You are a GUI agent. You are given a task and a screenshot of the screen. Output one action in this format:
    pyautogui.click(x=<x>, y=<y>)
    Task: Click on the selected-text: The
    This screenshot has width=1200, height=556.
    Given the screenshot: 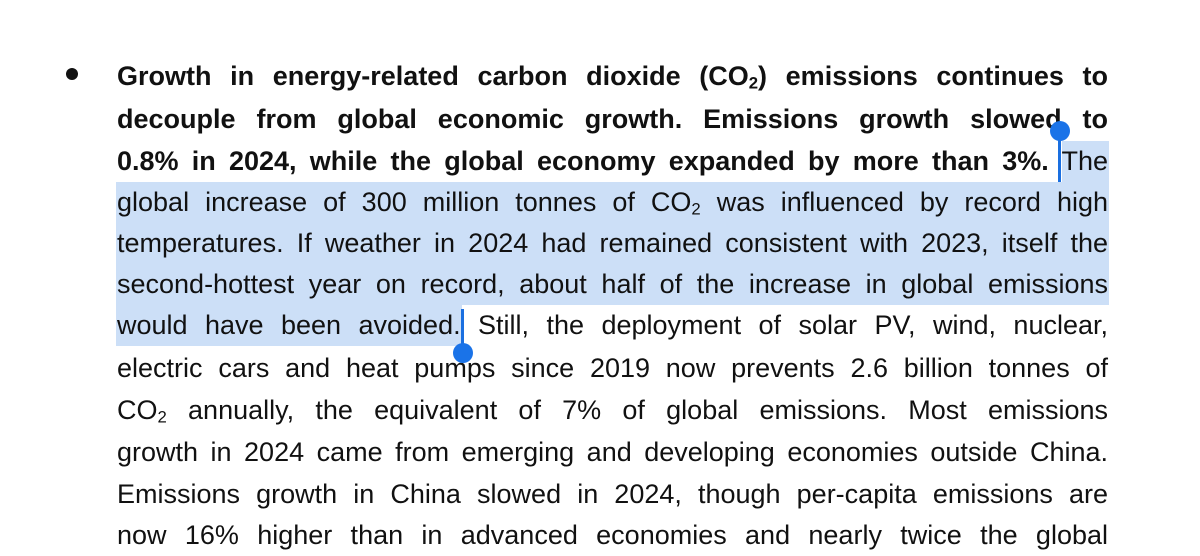 What is the action you would take?
    pyautogui.click(x=1085, y=161)
    